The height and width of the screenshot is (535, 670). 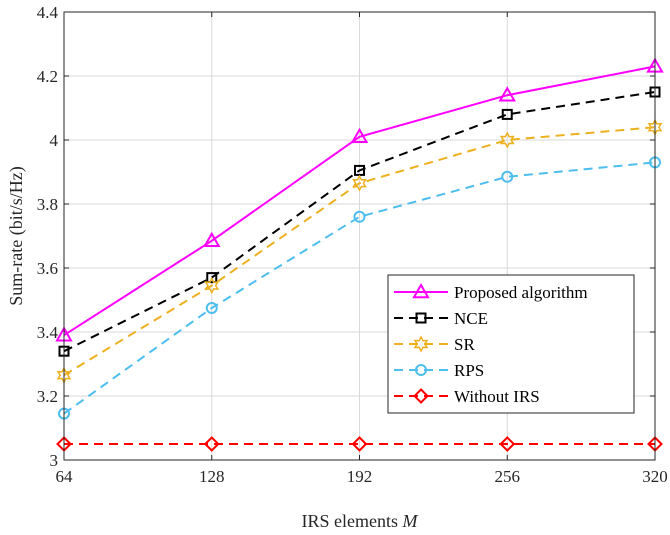 I want to click on y-tick-label: 3.4, so click(x=48, y=332).